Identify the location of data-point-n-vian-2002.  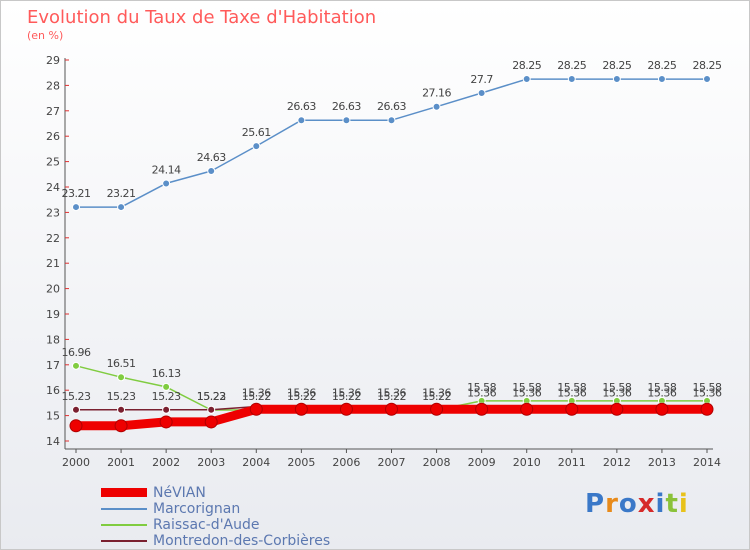
(166, 422).